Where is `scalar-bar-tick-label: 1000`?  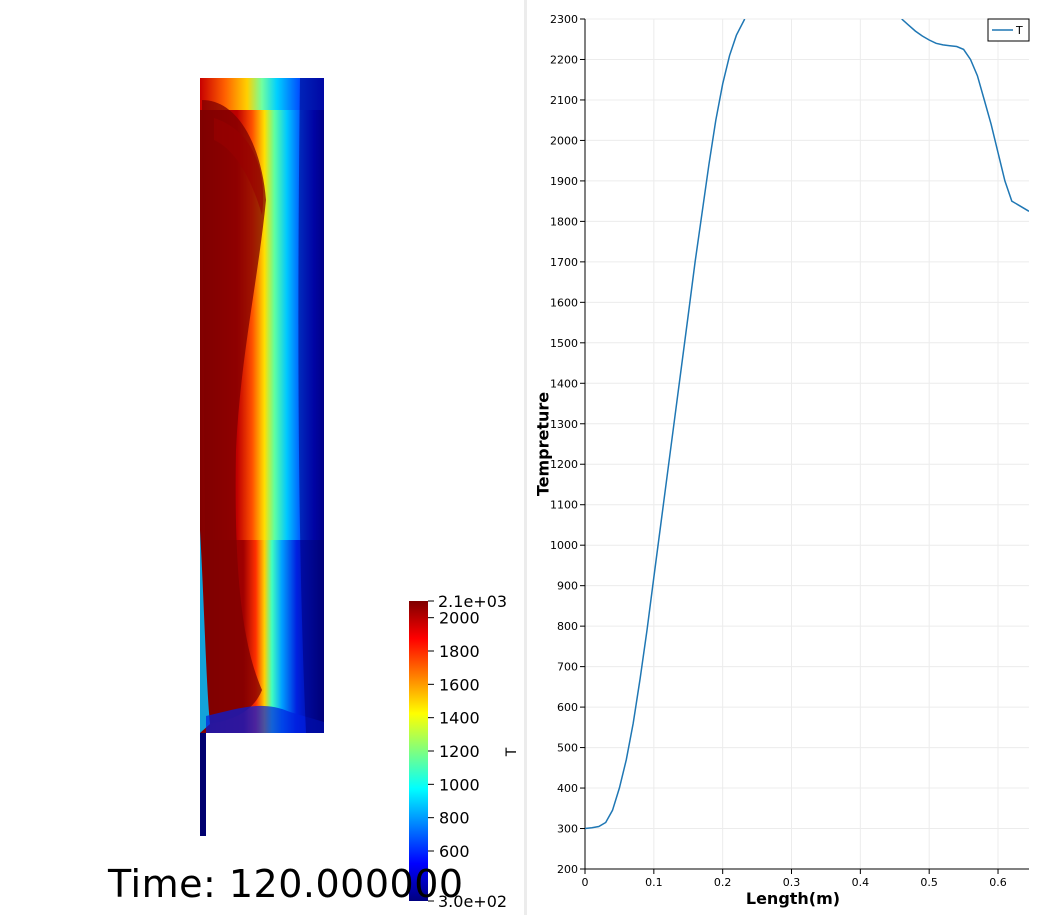
scalar-bar-tick-label: 1000 is located at coordinates (459, 784).